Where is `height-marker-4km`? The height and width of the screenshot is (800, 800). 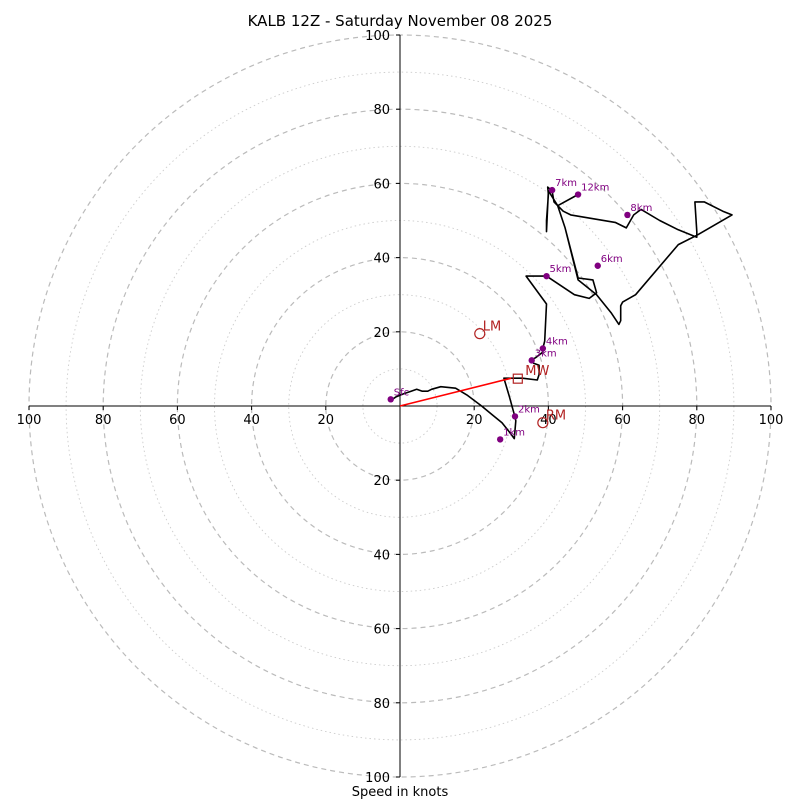 height-marker-4km is located at coordinates (543, 348).